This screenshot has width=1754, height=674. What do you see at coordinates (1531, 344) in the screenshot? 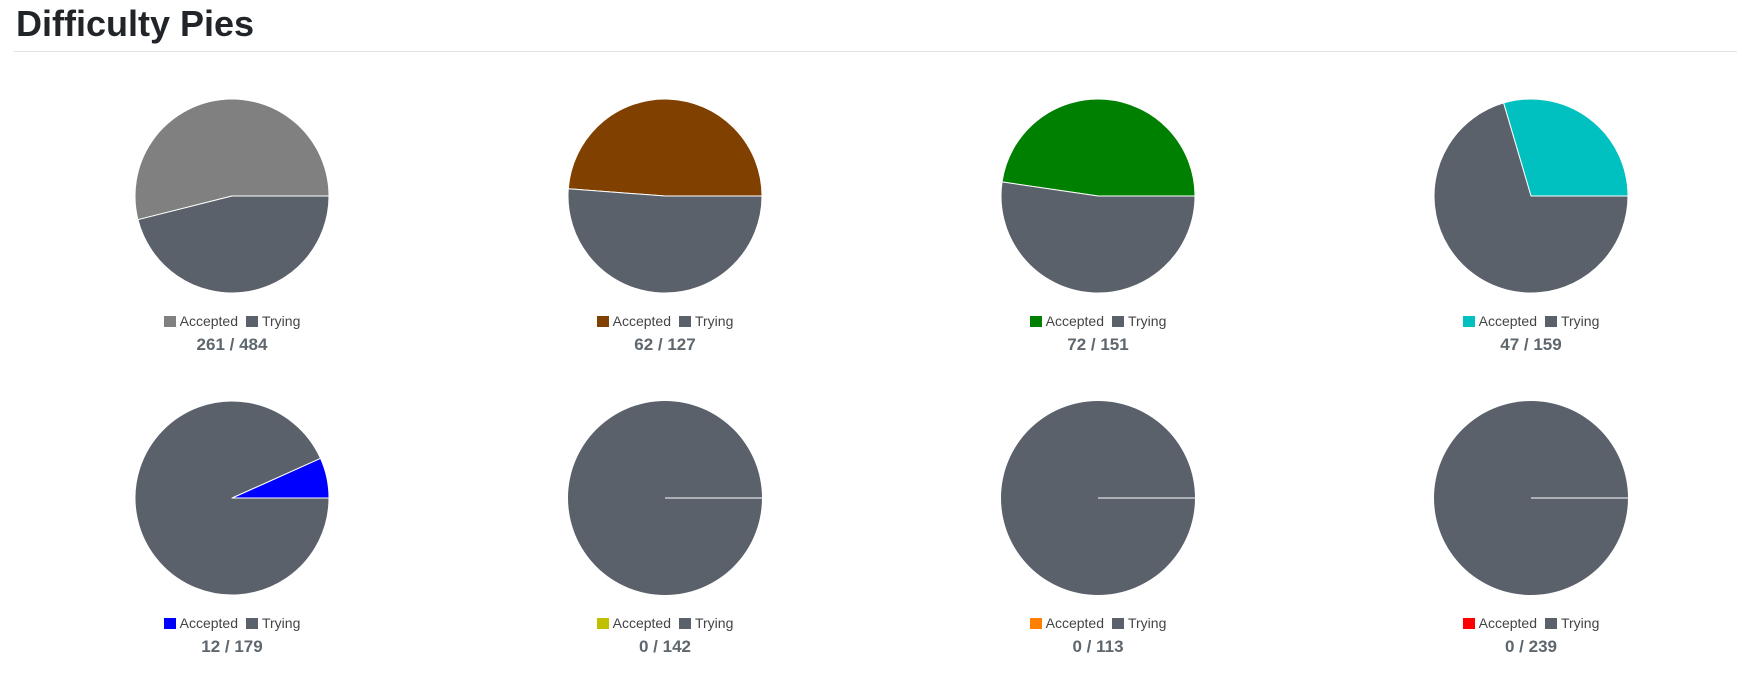
I see `pie-caption: 47 / 159` at bounding box center [1531, 344].